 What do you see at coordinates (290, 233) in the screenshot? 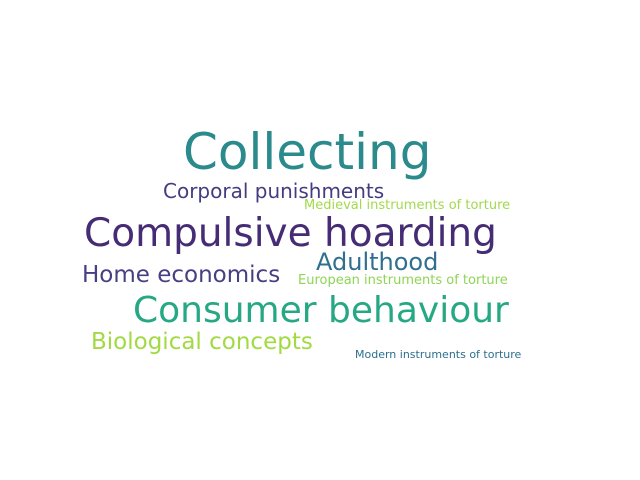
I see `word-compulsive-hoarding: Compulsive hoarding` at bounding box center [290, 233].